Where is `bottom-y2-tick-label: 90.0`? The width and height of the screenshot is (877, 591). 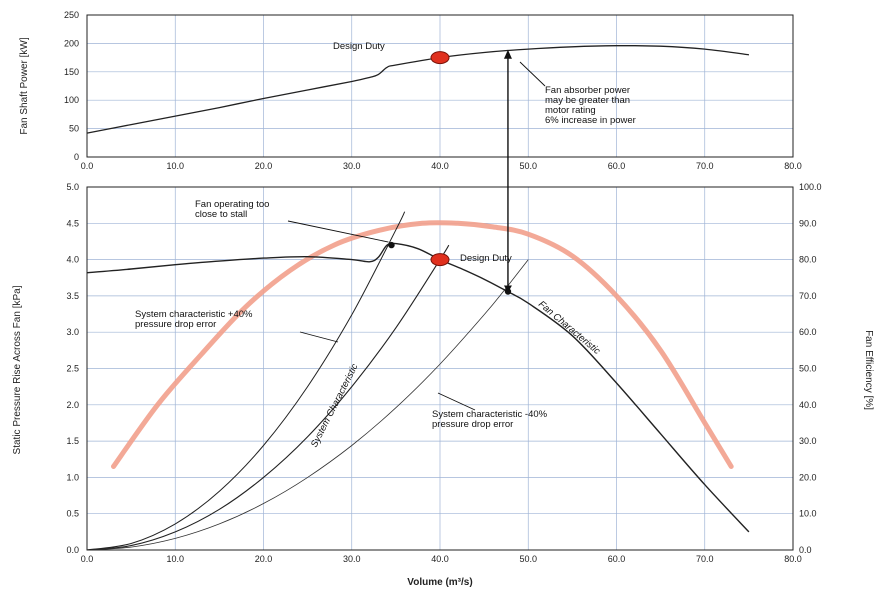
bottom-y2-tick-label: 90.0 is located at coordinates (808, 223).